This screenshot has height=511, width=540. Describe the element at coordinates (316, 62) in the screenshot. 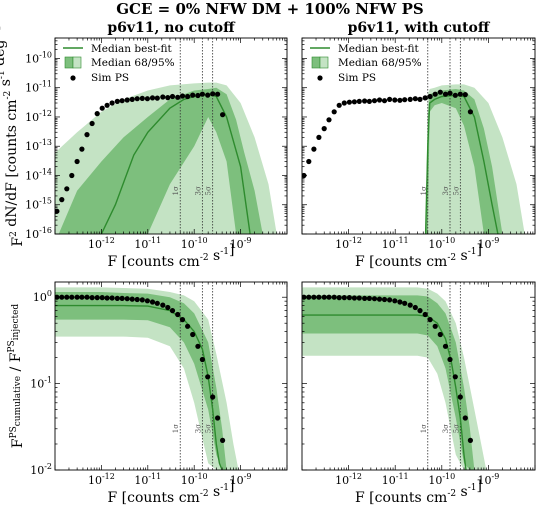

I see `legend-band68-swatch` at that location.